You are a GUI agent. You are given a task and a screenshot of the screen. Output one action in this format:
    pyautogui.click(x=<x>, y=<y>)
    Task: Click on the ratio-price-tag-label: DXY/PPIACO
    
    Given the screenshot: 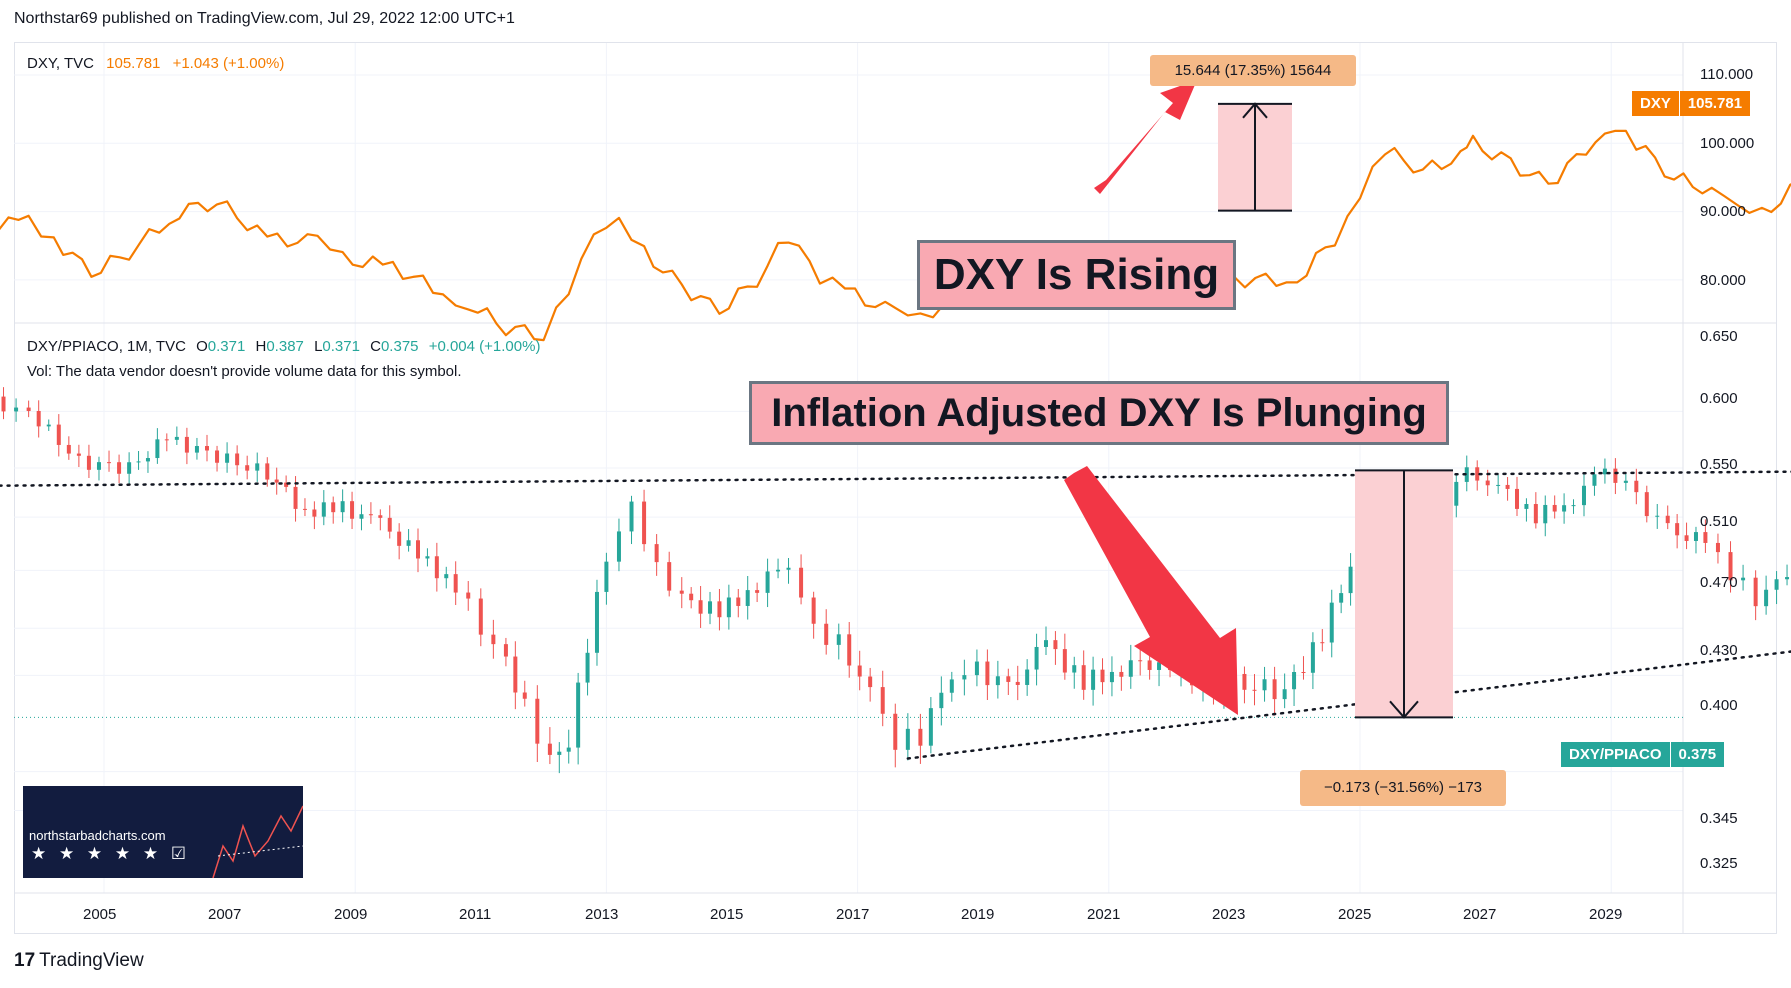 What is the action you would take?
    pyautogui.click(x=1615, y=754)
    